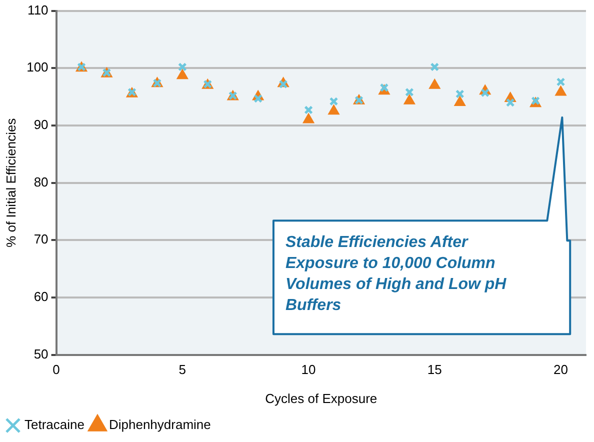 This screenshot has width=594, height=442. Describe the element at coordinates (56, 370) in the screenshot. I see `x-tick-label: 0` at that location.